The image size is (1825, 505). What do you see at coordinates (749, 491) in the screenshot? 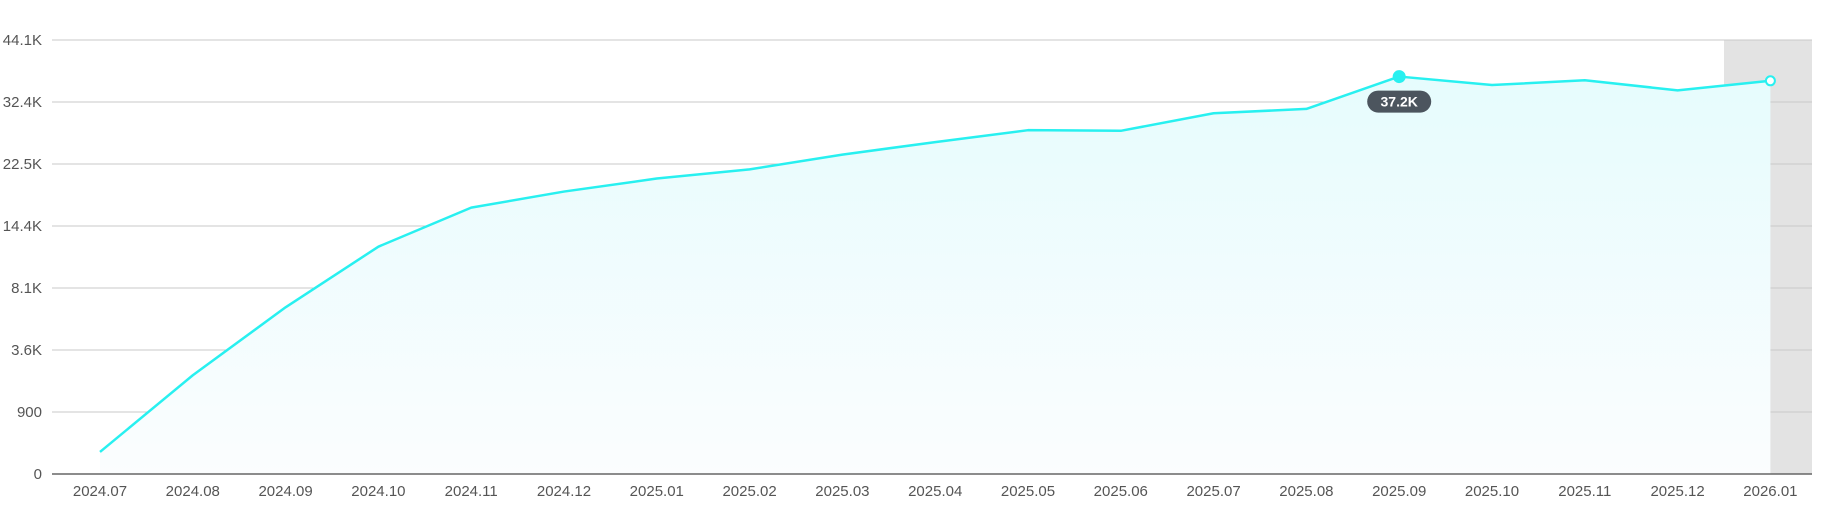
I see `x-tick-label: 2025.02` at bounding box center [749, 491].